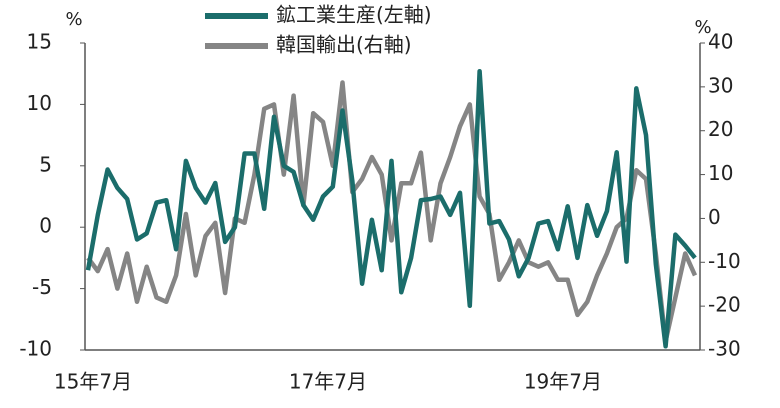  Describe the element at coordinates (35, 349) in the screenshot. I see `y-tick-label: -10` at that location.